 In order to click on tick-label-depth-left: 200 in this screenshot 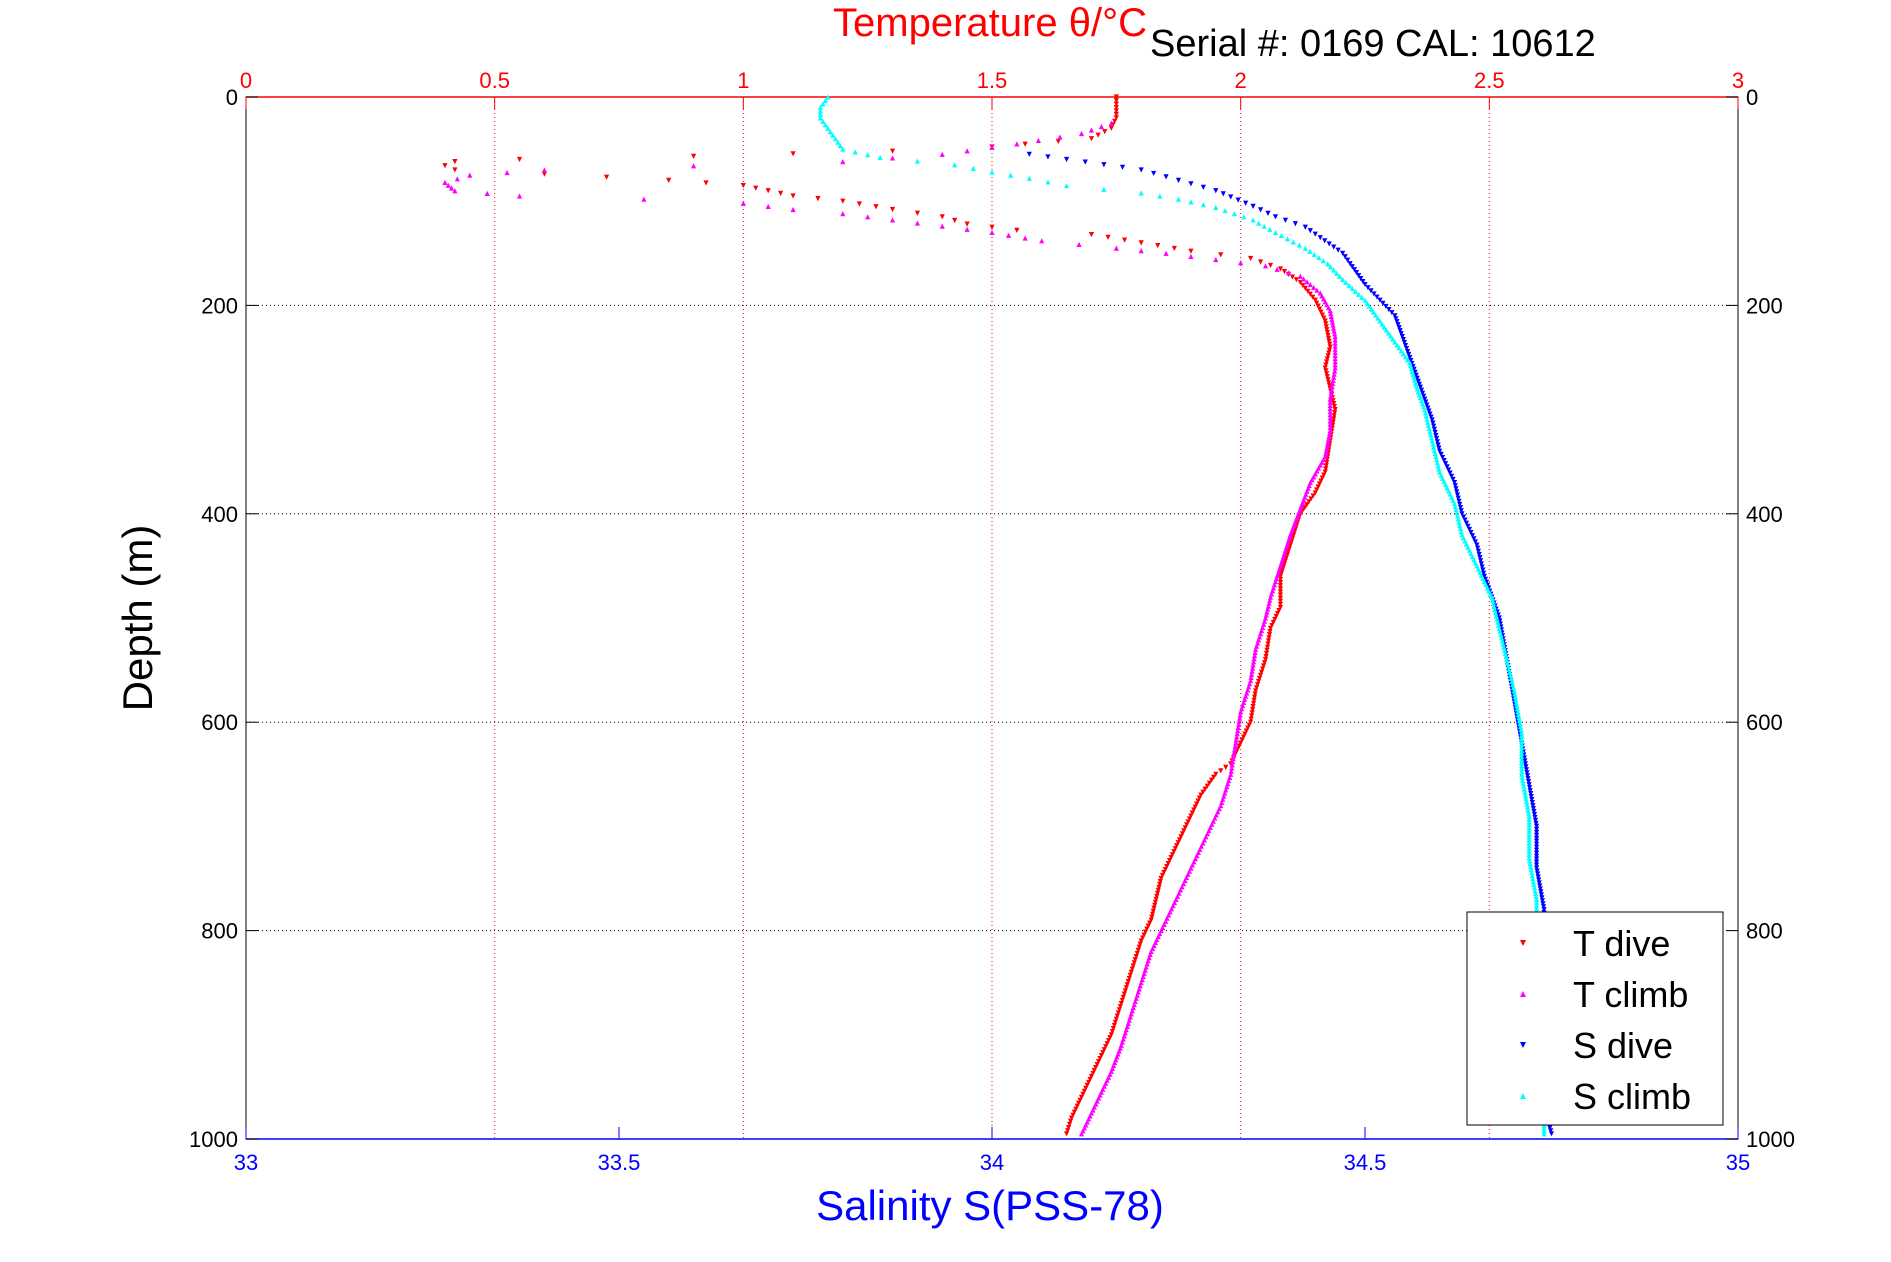, I will do `click(219, 305)`.